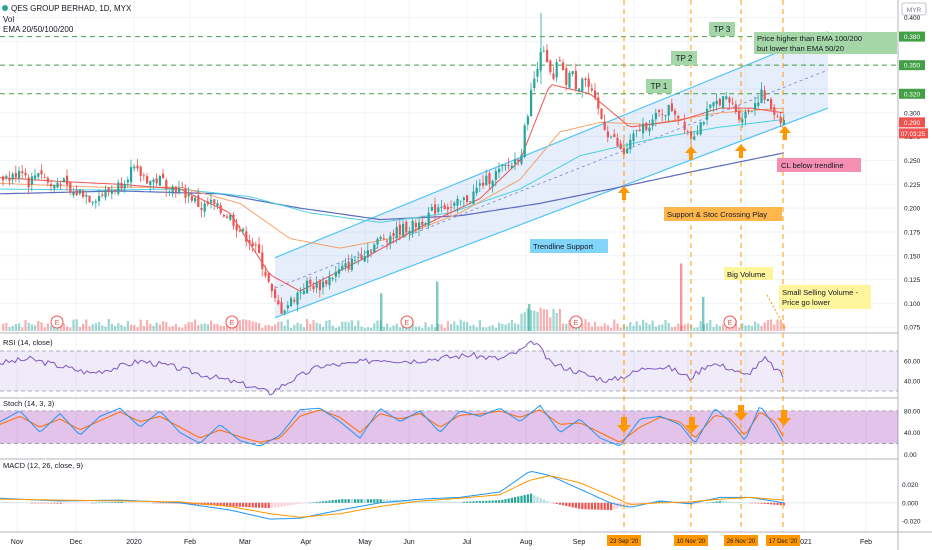 The width and height of the screenshot is (932, 550). What do you see at coordinates (820, 292) in the screenshot?
I see `small-volume-line1: Small Selling Volume -` at bounding box center [820, 292].